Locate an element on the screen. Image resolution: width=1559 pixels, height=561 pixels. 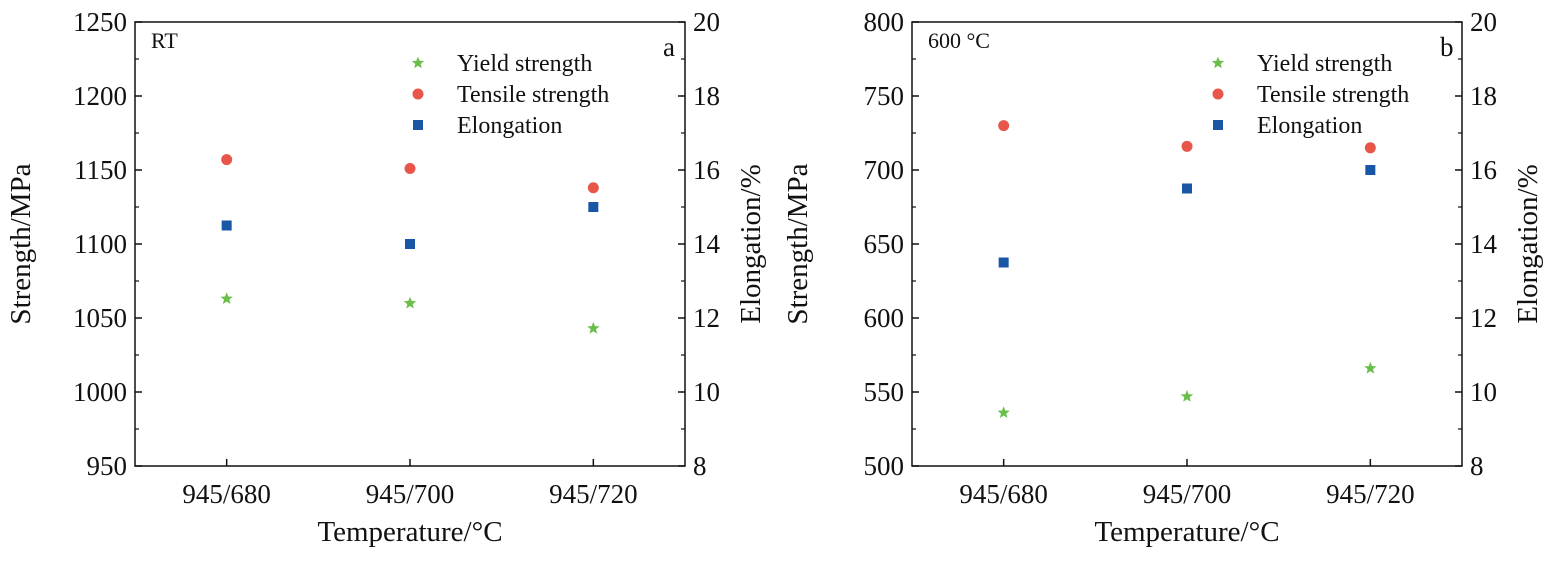
y-tick-label: 1200 is located at coordinates (100, 96).